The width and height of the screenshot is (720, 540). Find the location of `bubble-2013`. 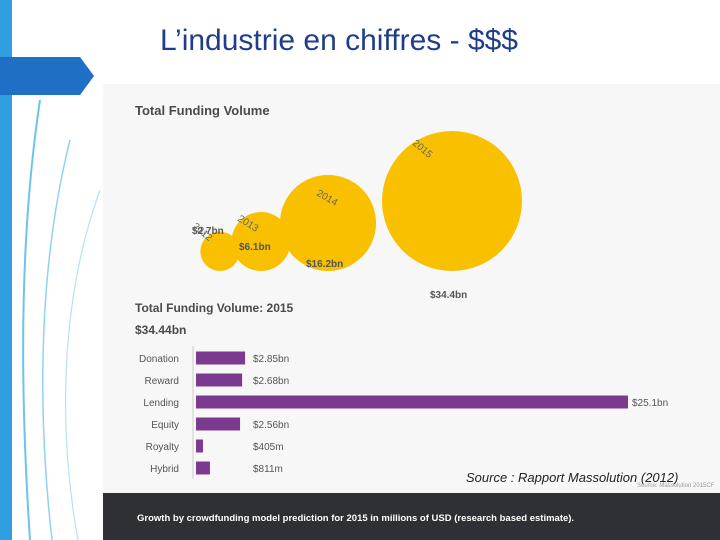

bubble-2013 is located at coordinates (261, 241).